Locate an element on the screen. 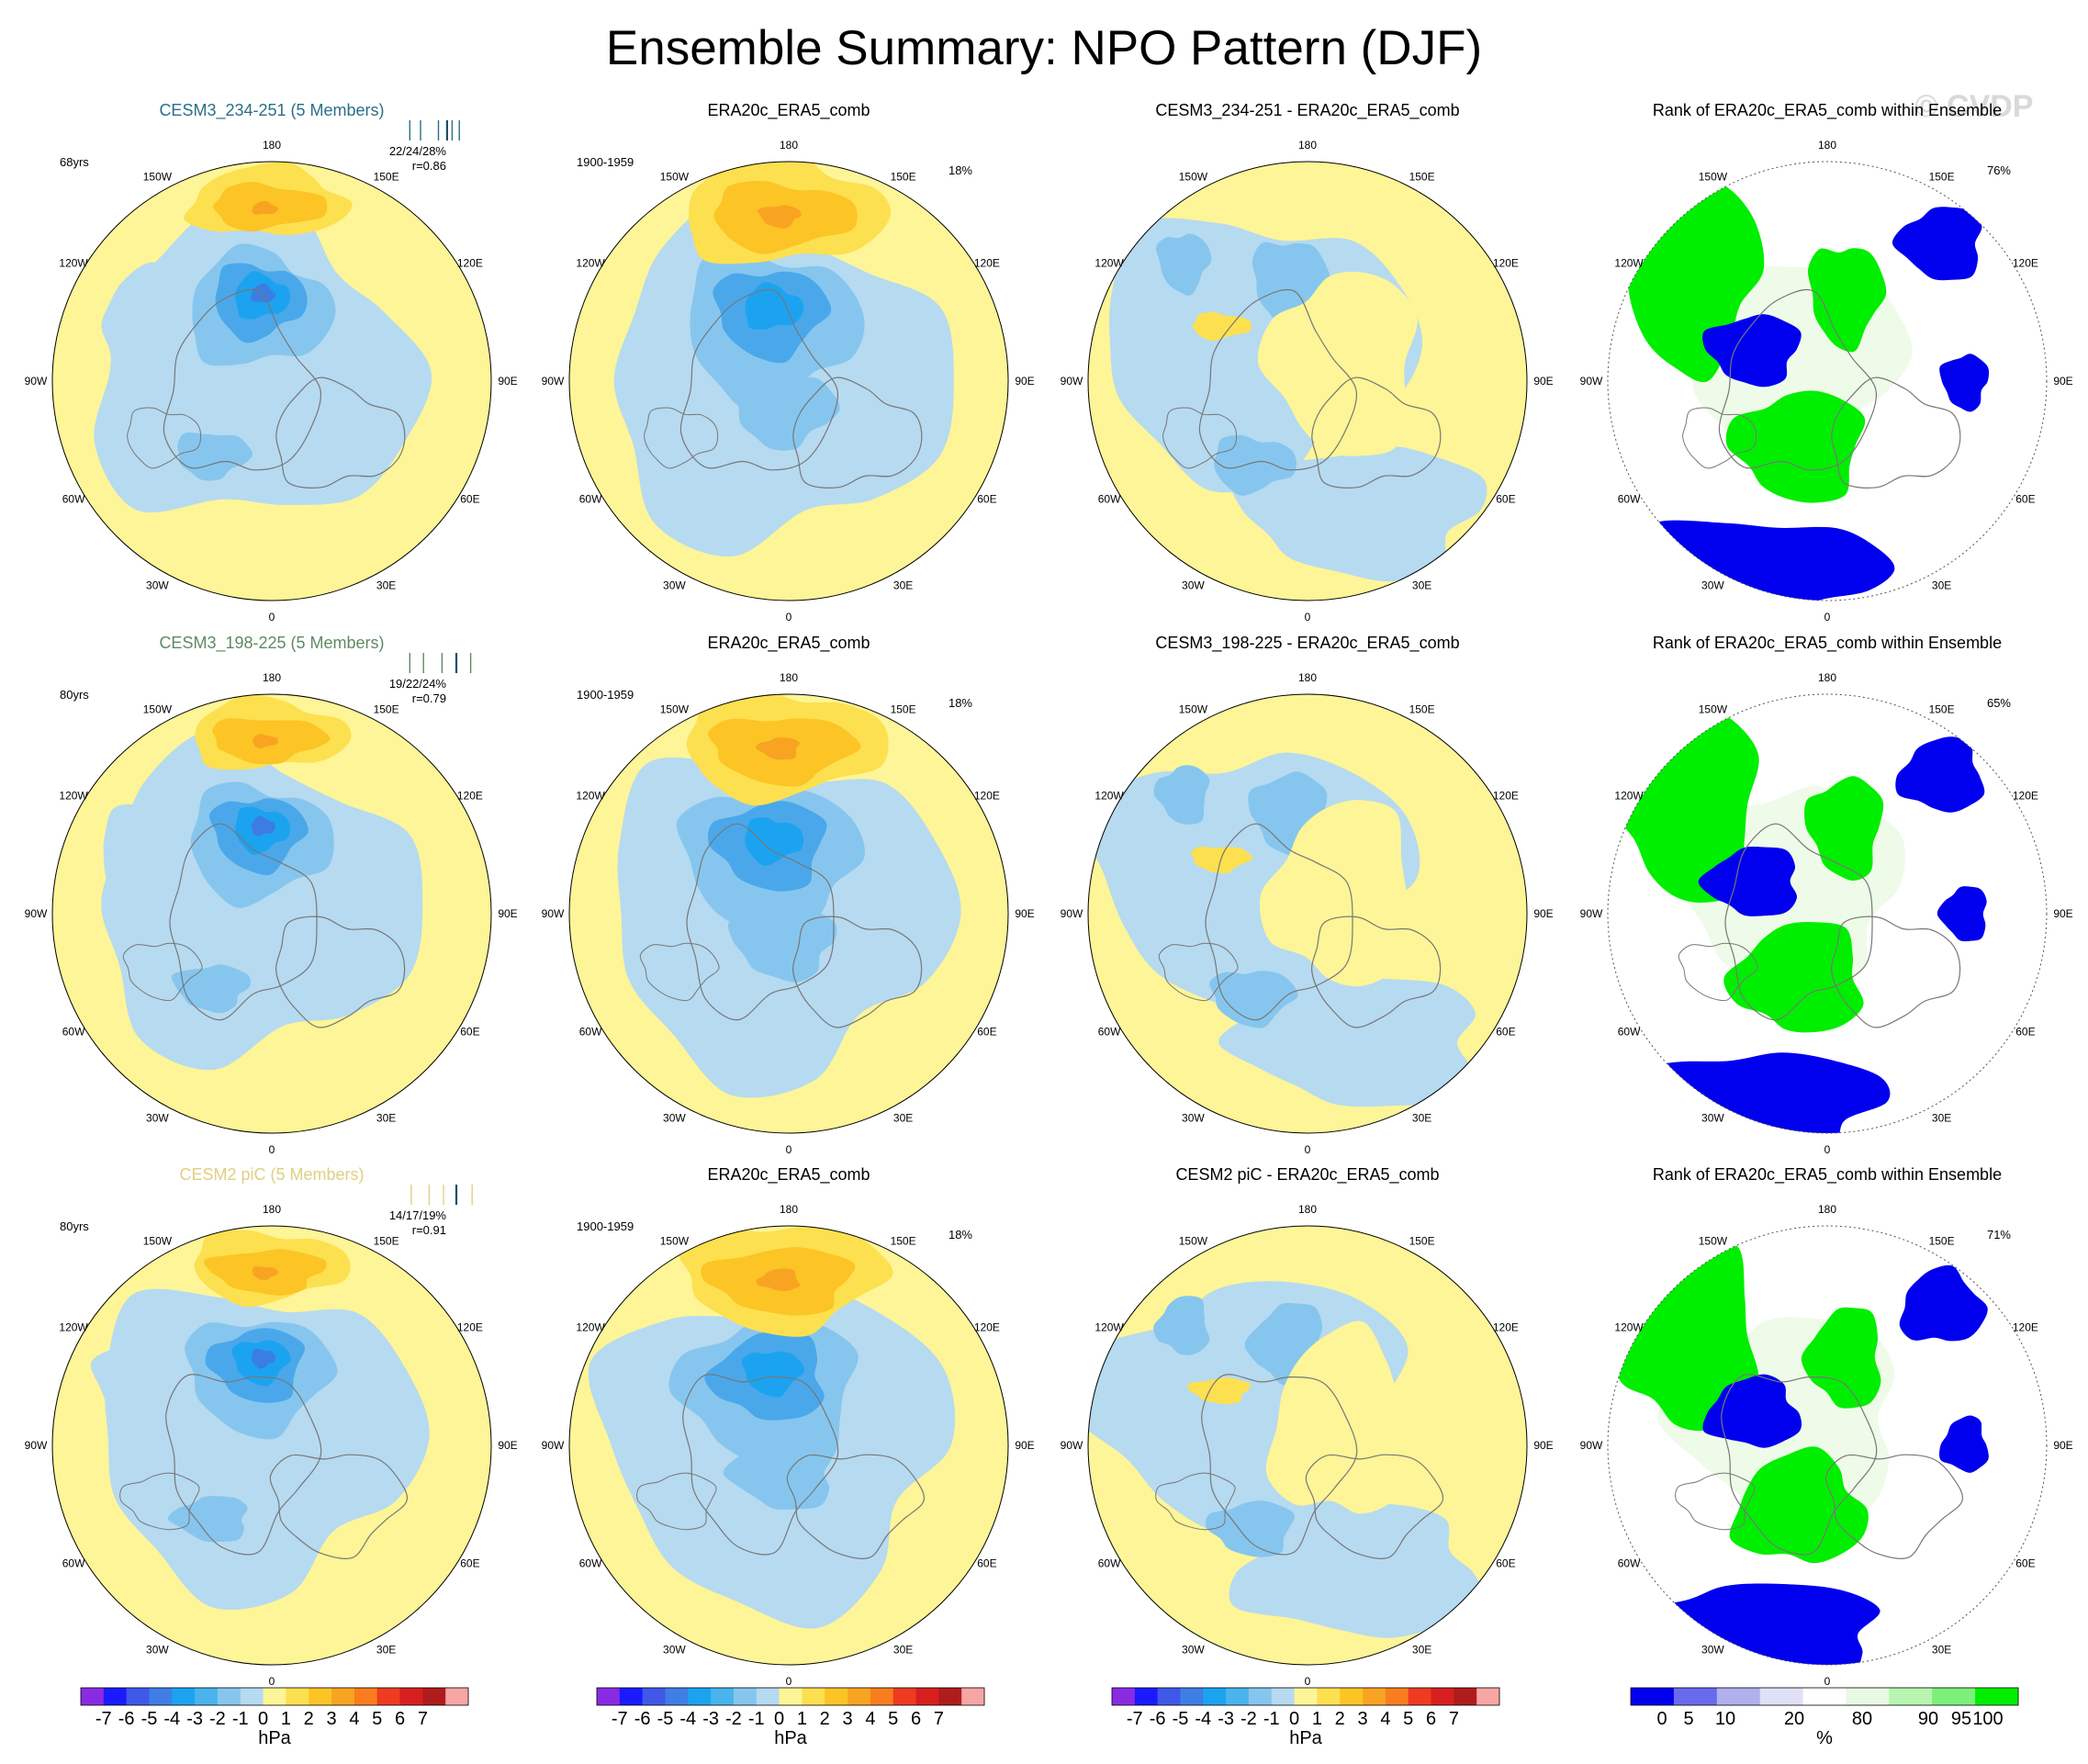  colorbar-tick-label: 90 is located at coordinates (1928, 1719).